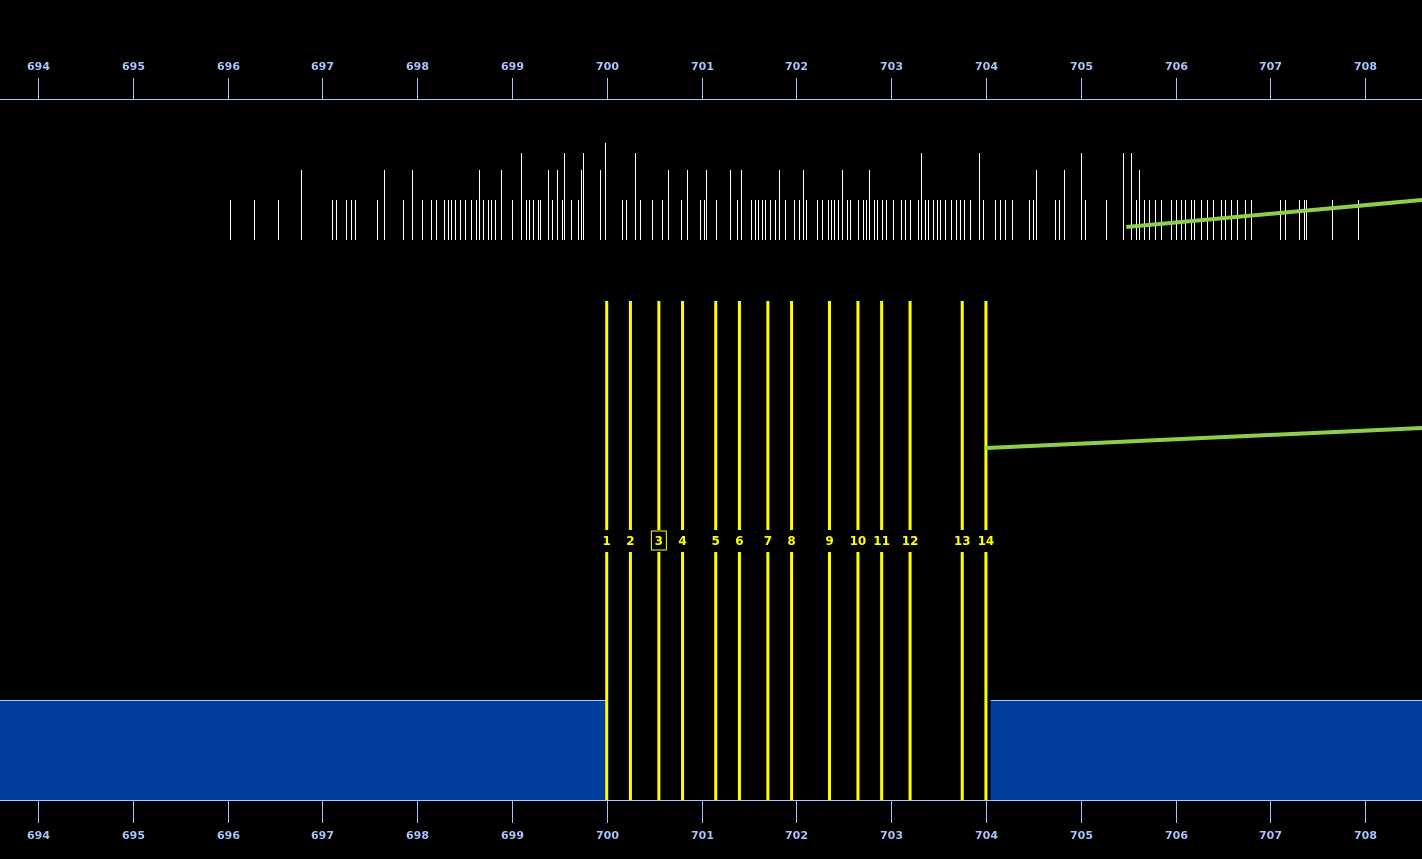 The width and height of the screenshot is (1422, 859). What do you see at coordinates (1365, 66) in the screenshot?
I see `top-tick-label-708: 708` at bounding box center [1365, 66].